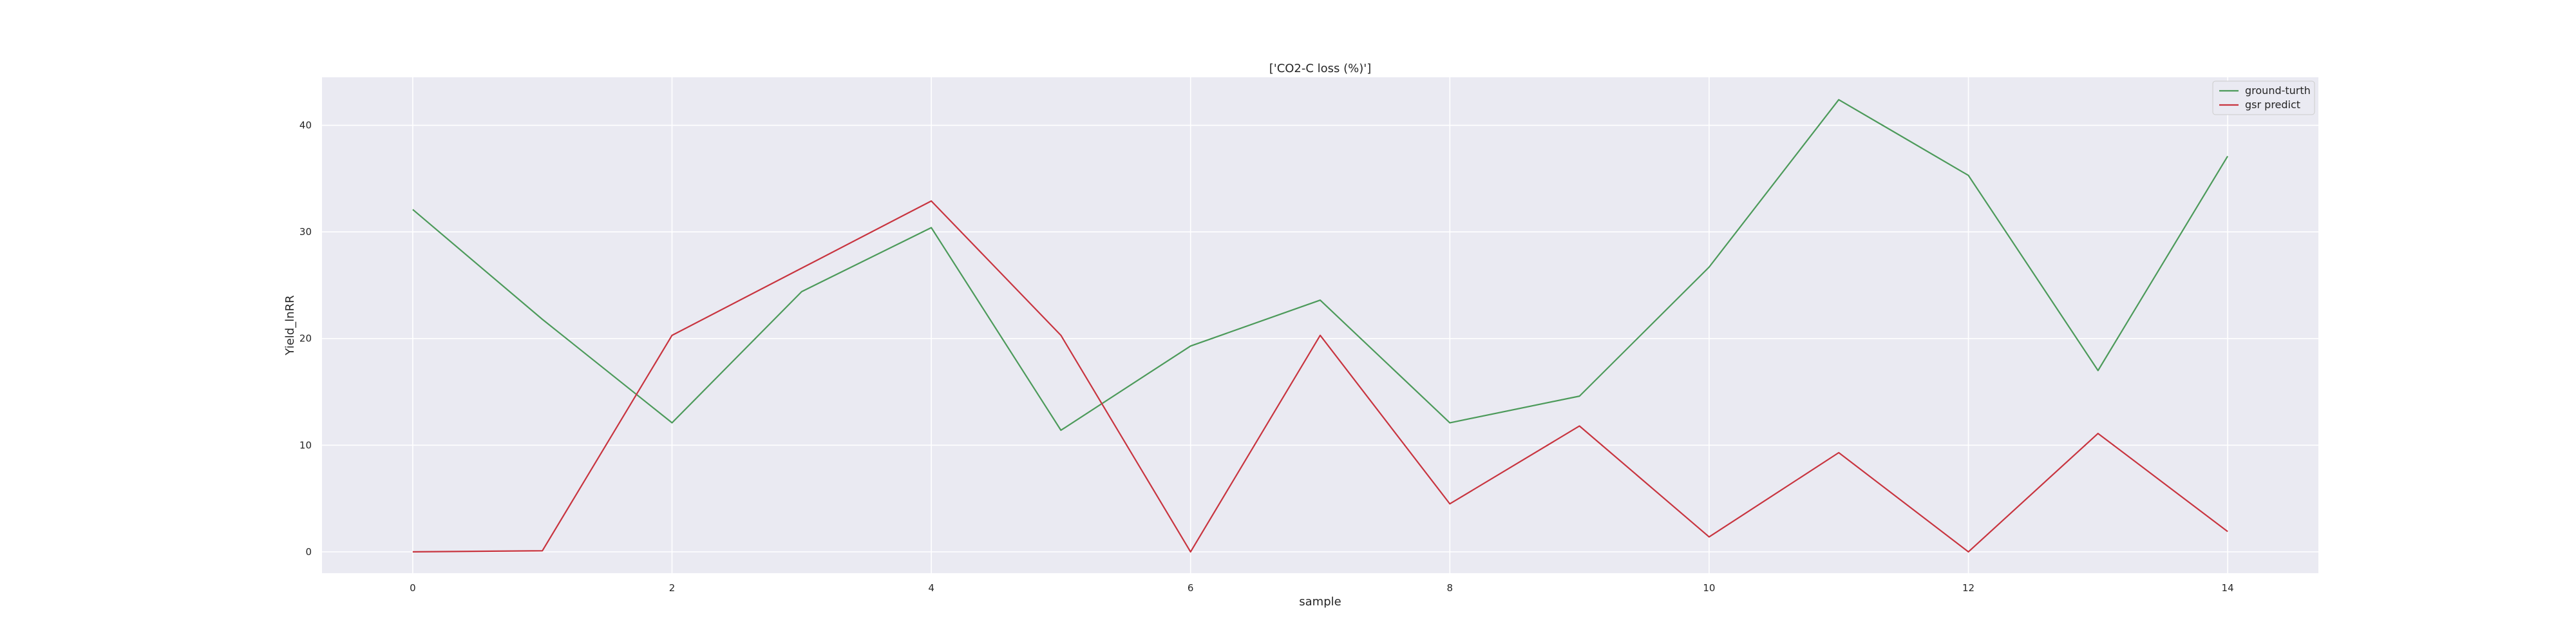  What do you see at coordinates (673, 588) in the screenshot?
I see `x-tick-label: 2` at bounding box center [673, 588].